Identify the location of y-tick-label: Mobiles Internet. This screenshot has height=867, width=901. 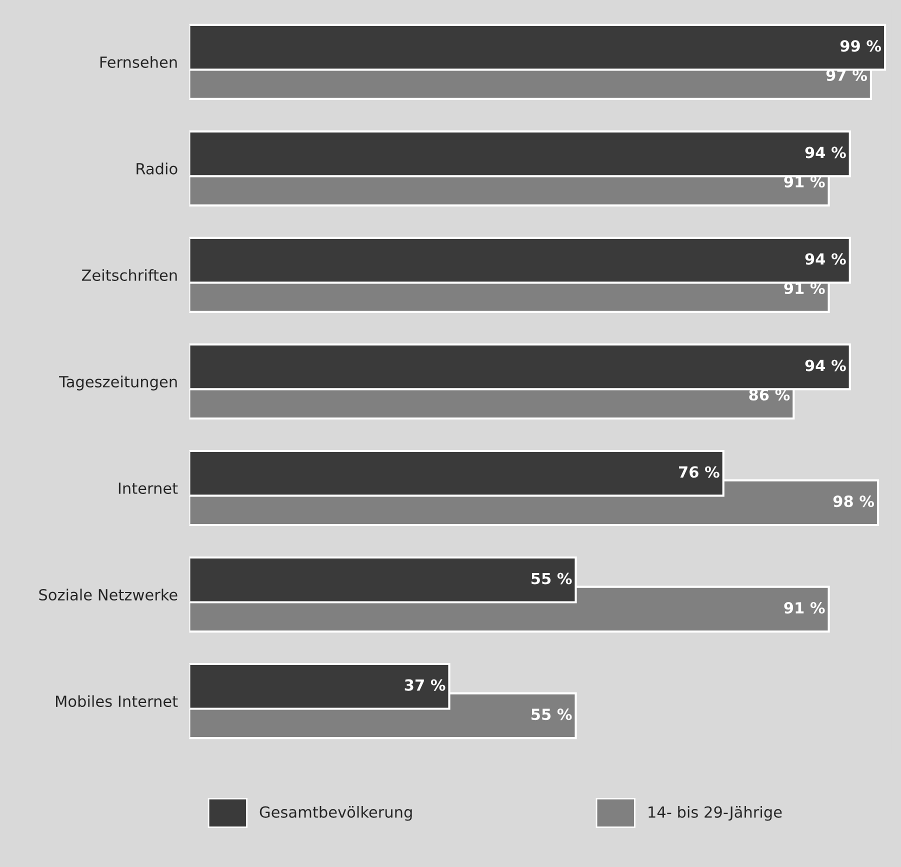
(117, 701).